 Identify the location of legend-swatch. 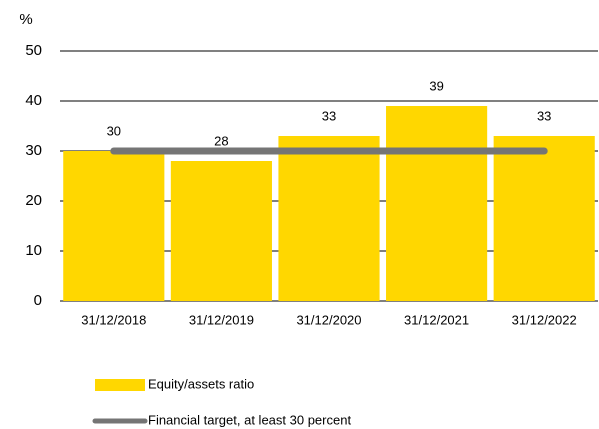
(120, 385).